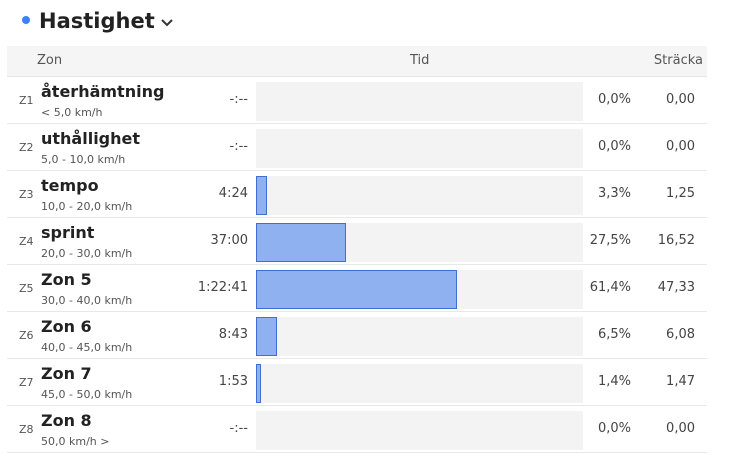  What do you see at coordinates (83, 159) in the screenshot?
I see `zone-range: 5,0 - 10,0 km/h` at bounding box center [83, 159].